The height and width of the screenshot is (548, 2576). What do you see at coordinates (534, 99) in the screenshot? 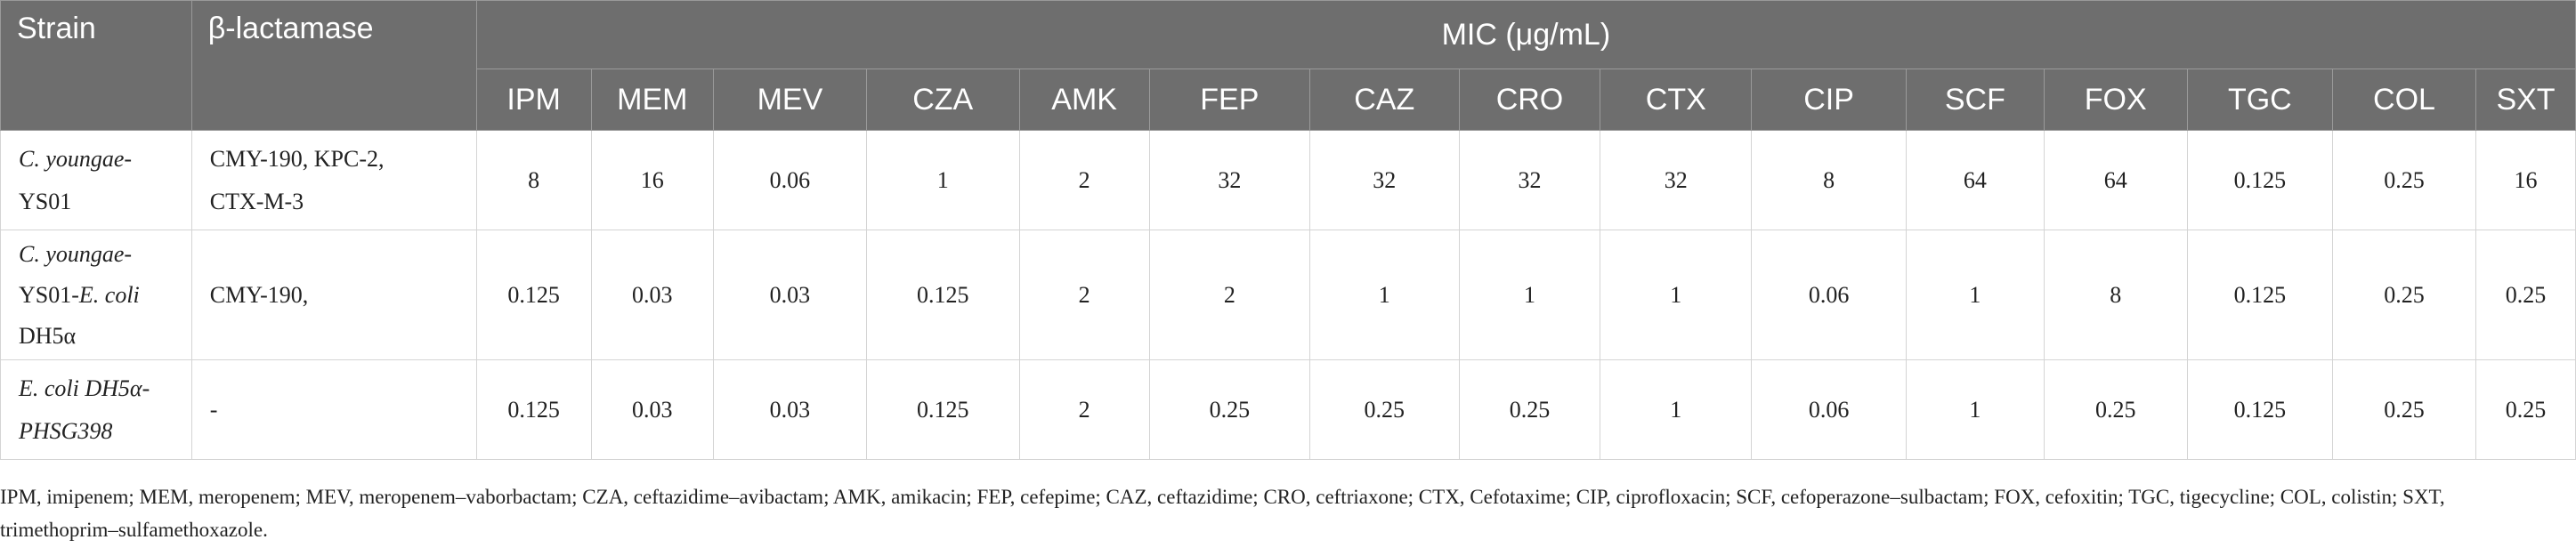
I see `header-antibiotic: IPM` at bounding box center [534, 99].